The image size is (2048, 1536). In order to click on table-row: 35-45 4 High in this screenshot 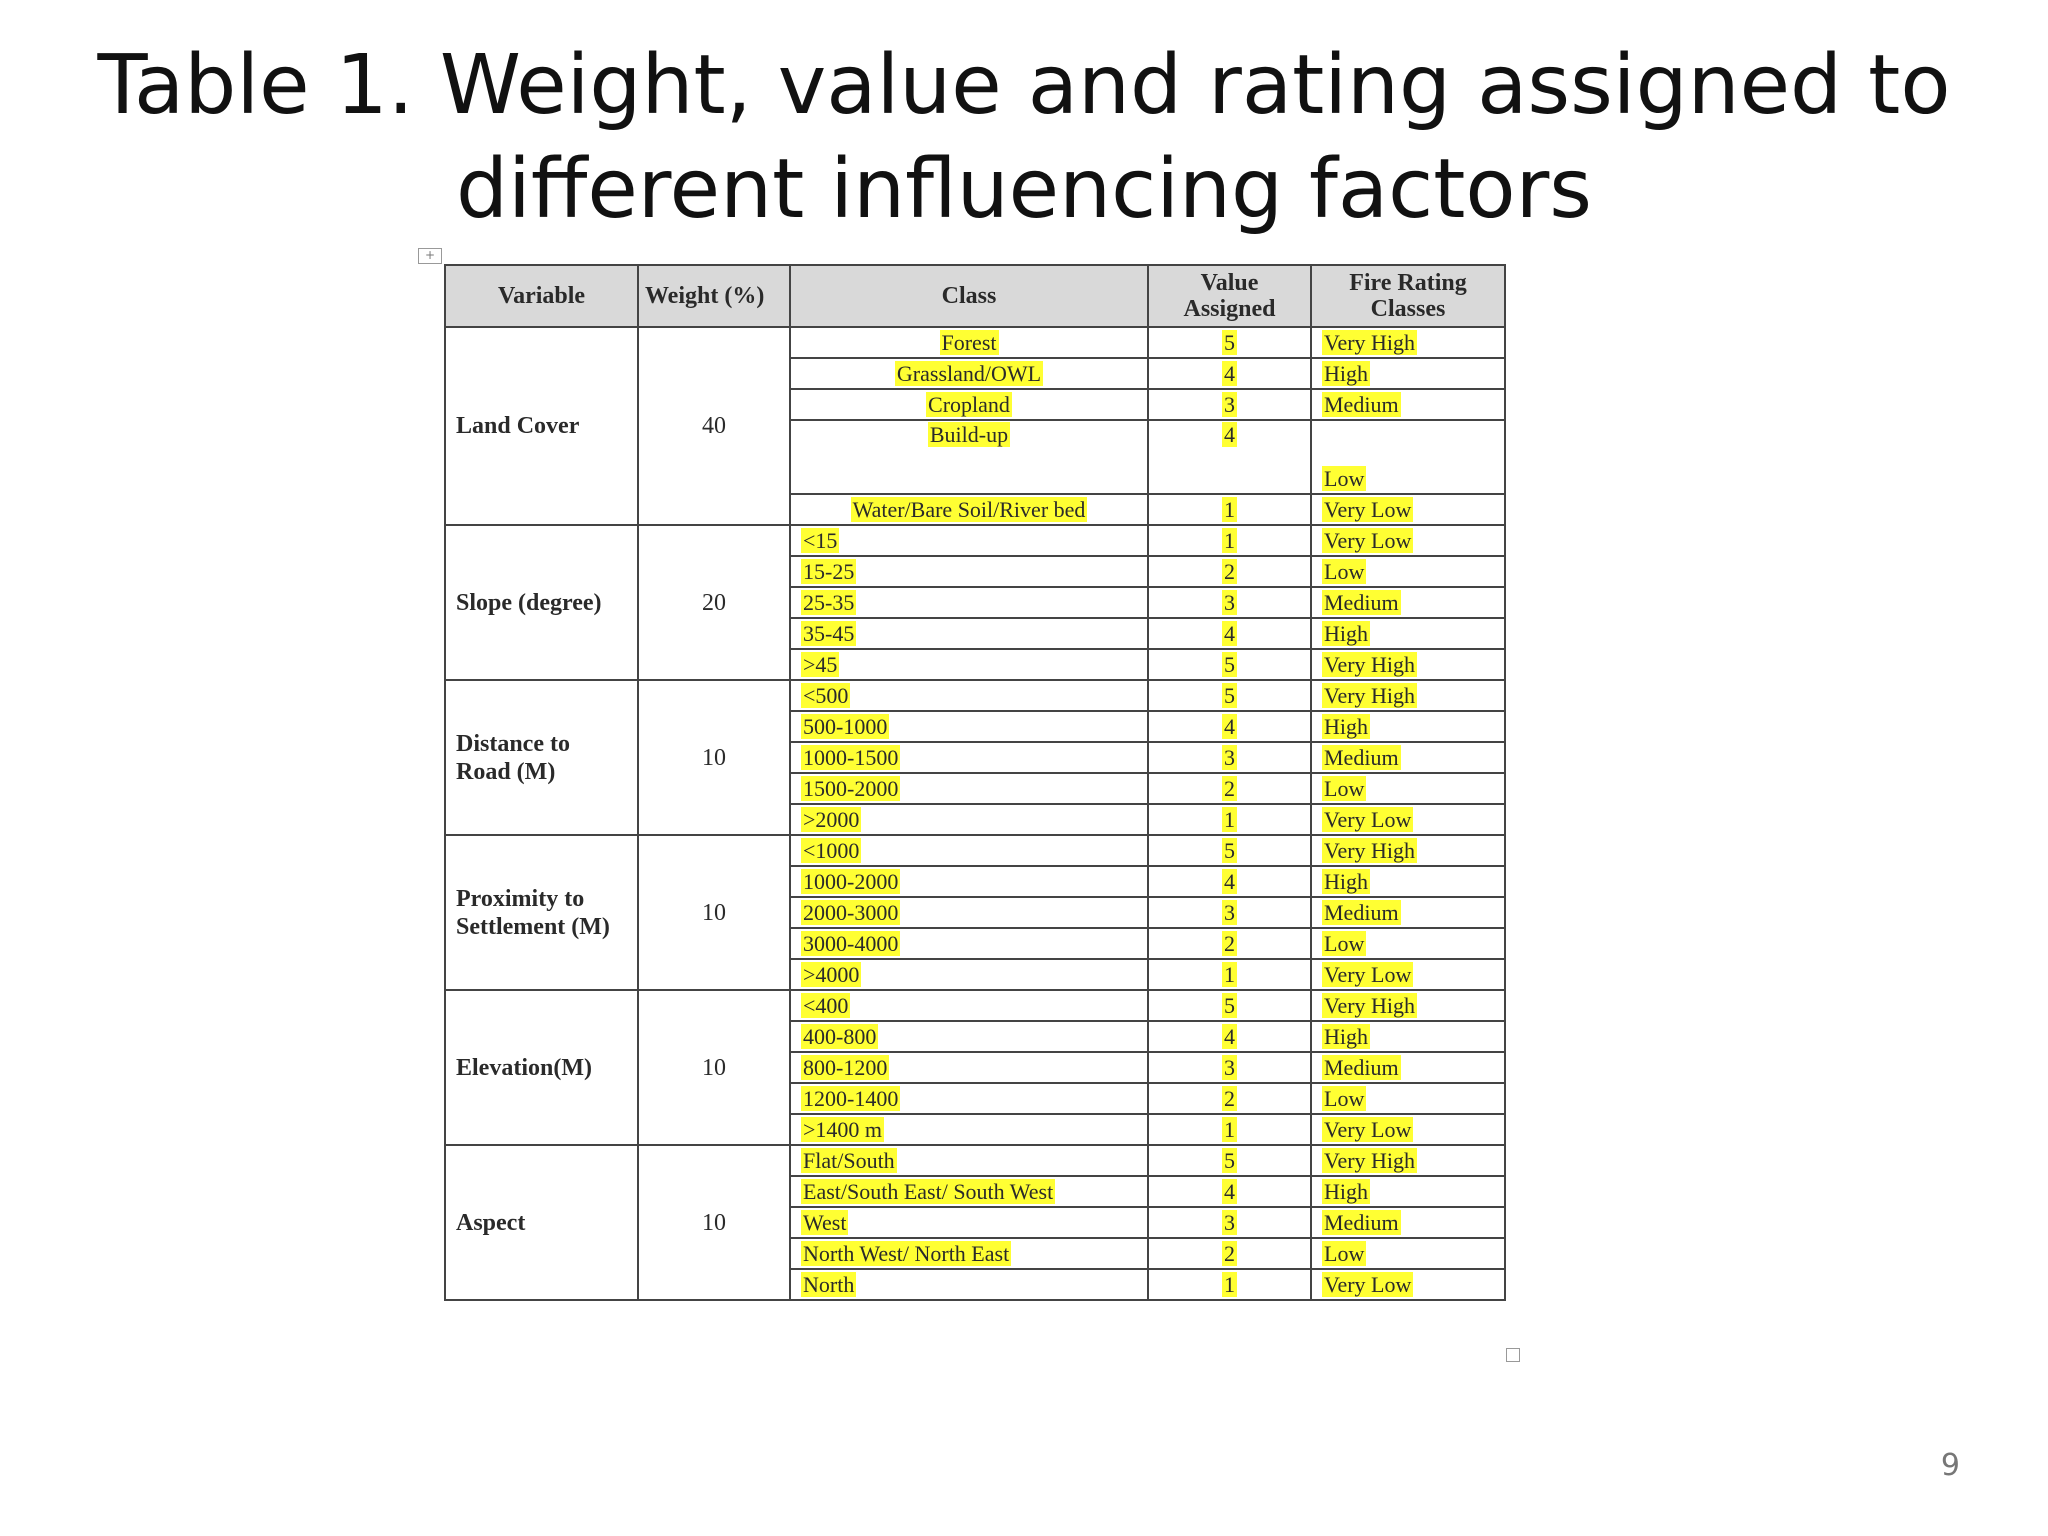, I will do `click(975, 633)`.